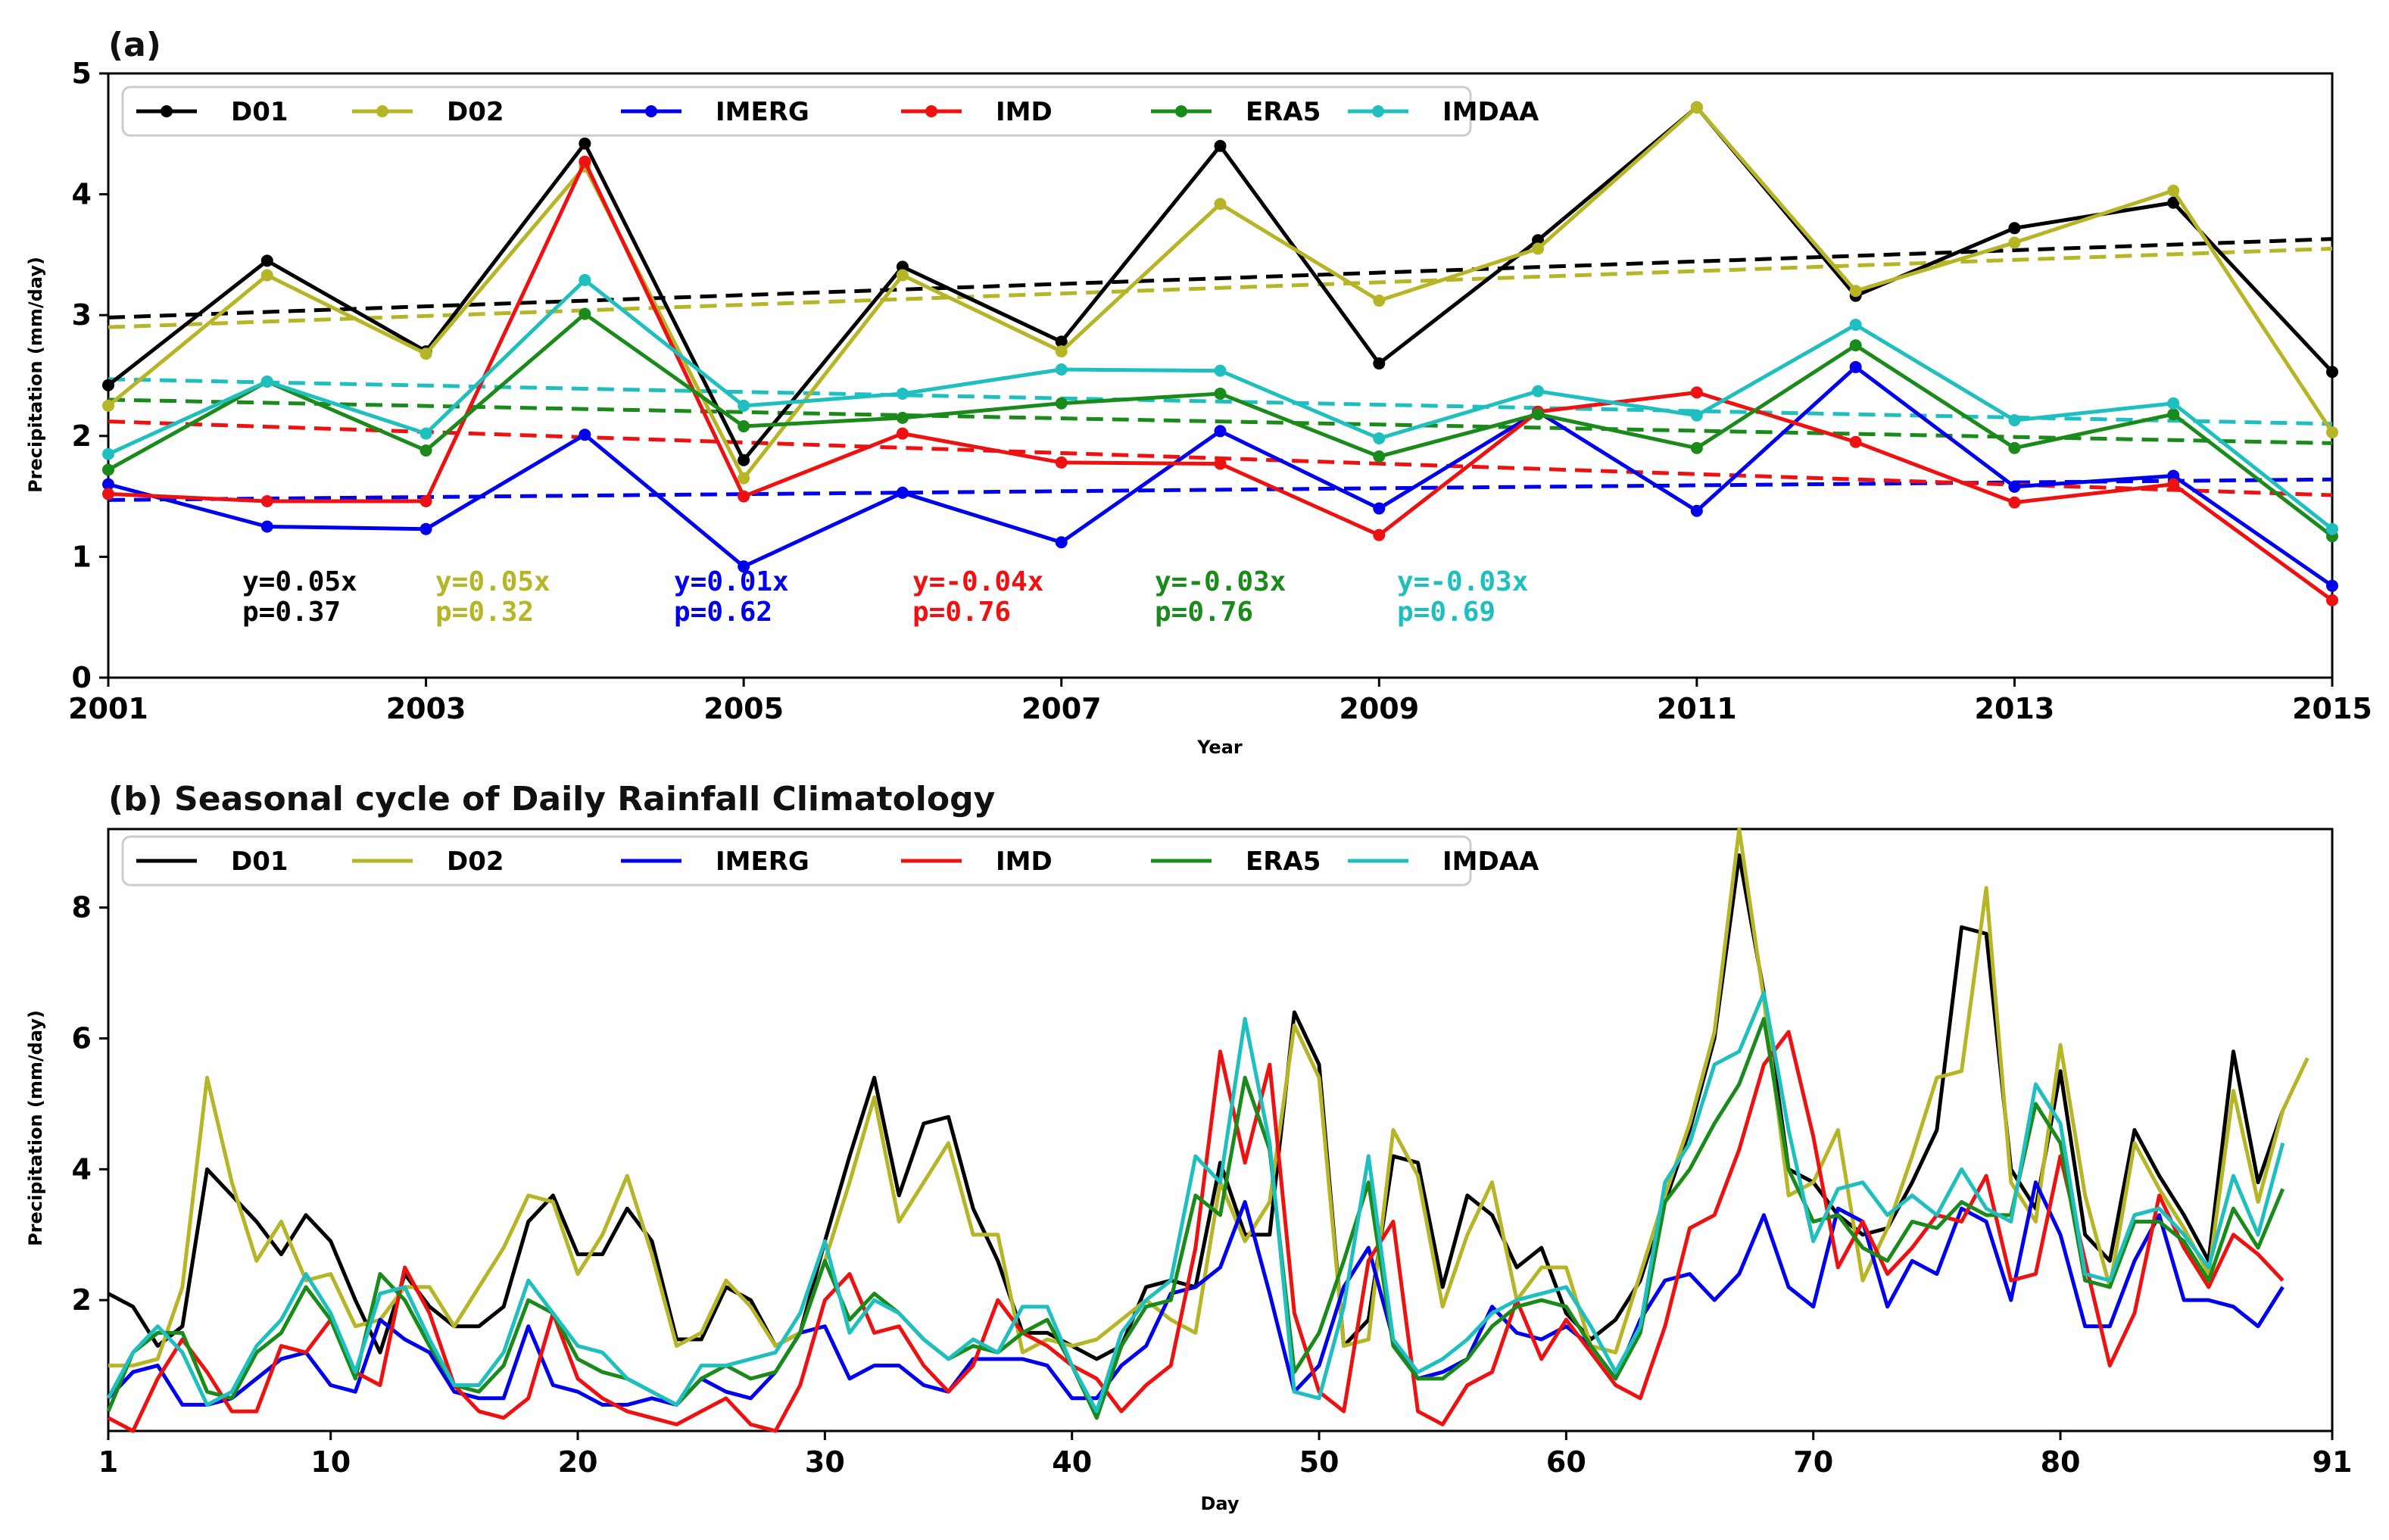  What do you see at coordinates (1320, 1462) in the screenshot?
I see `x-tick-label: 50` at bounding box center [1320, 1462].